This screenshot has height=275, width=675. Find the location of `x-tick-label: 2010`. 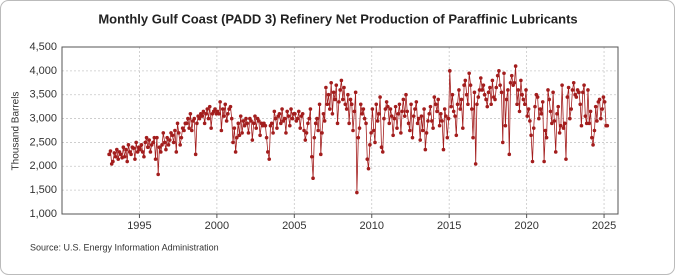

x-tick-label: 2010 is located at coordinates (372, 226).